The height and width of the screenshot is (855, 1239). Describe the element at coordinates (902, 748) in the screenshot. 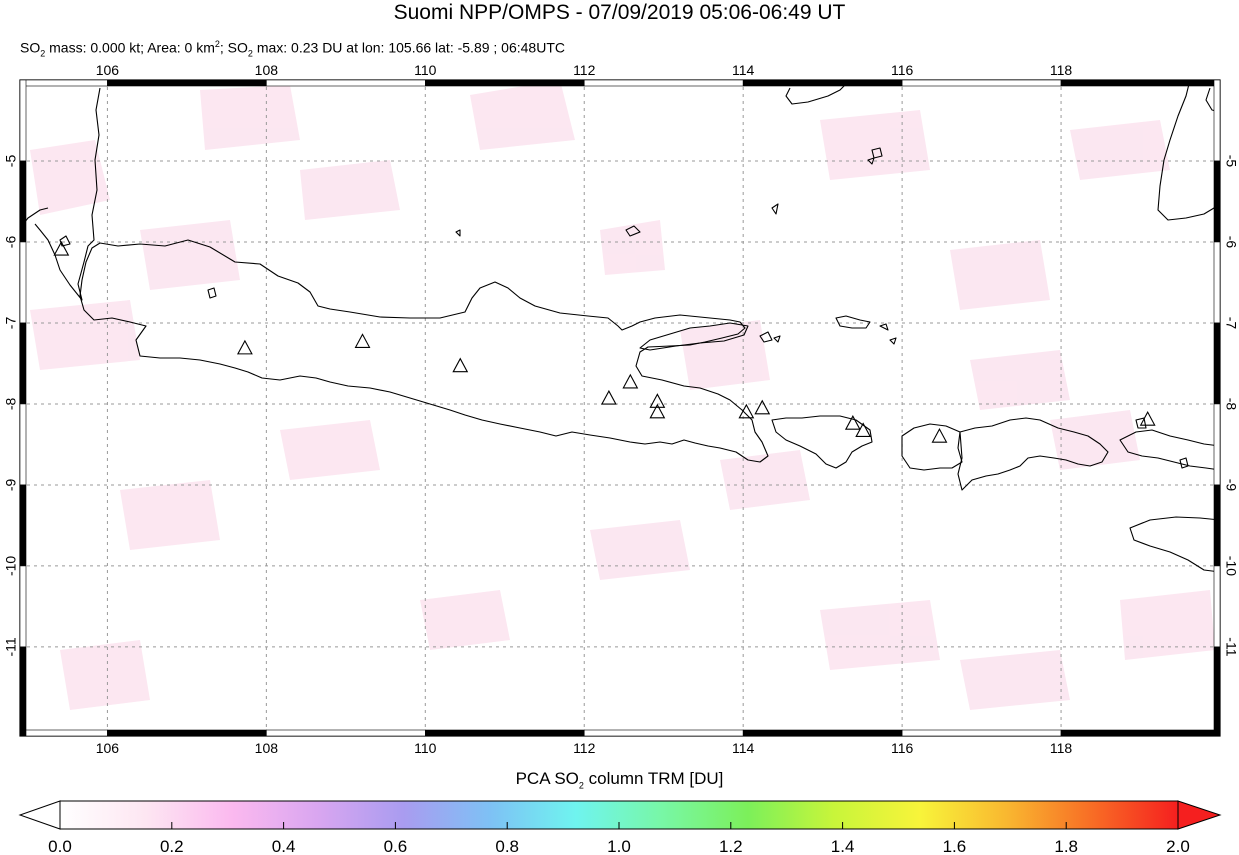

I see `lon-tick-label: 116` at that location.